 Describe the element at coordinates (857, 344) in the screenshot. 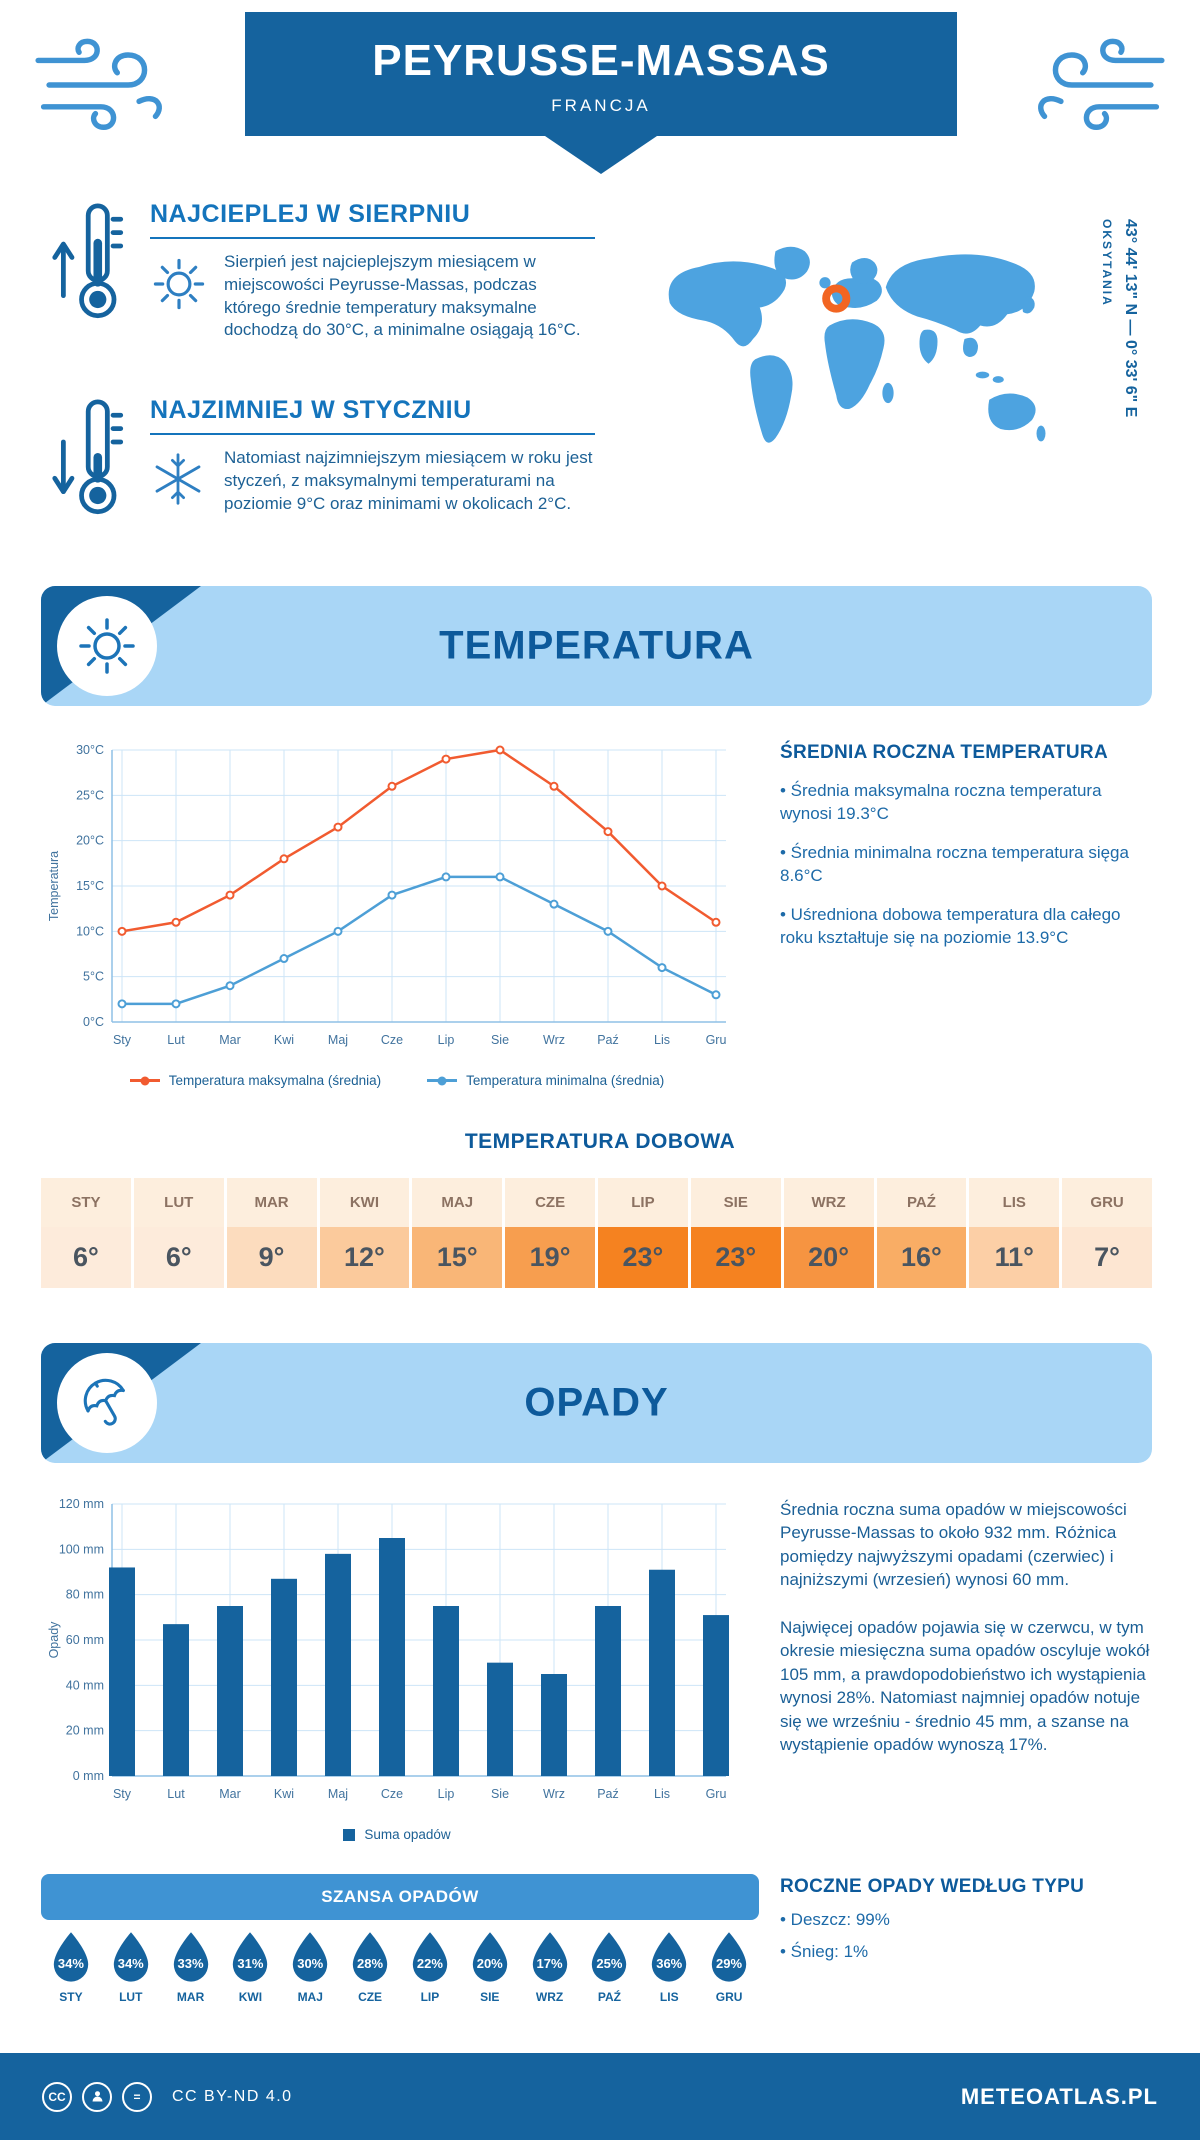

I see `world-map` at that location.